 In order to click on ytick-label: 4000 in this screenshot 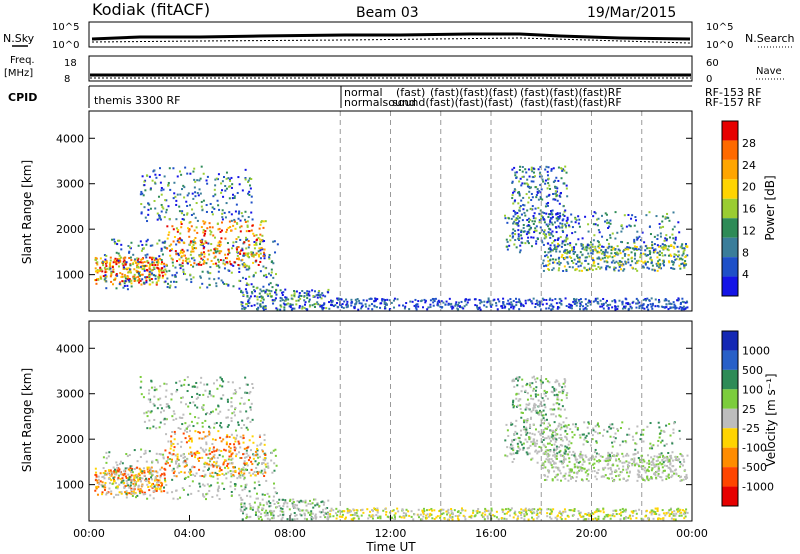, I will do `click(70, 138)`.